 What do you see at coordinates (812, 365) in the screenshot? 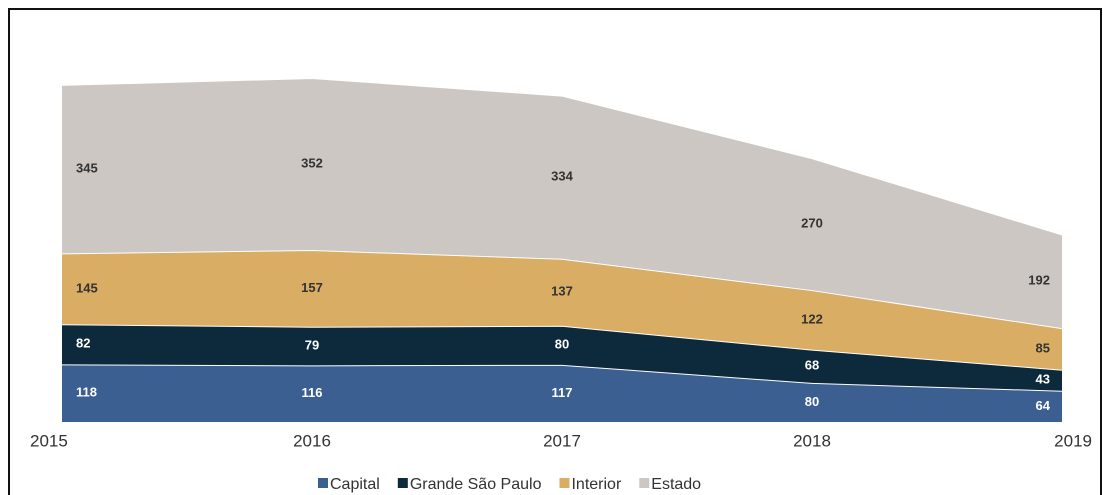
I see `data-label: 68` at bounding box center [812, 365].